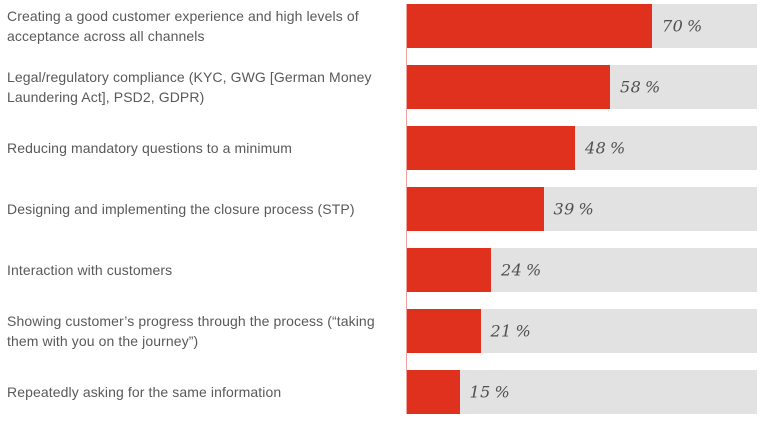  I want to click on value-label: 39 %, so click(574, 209).